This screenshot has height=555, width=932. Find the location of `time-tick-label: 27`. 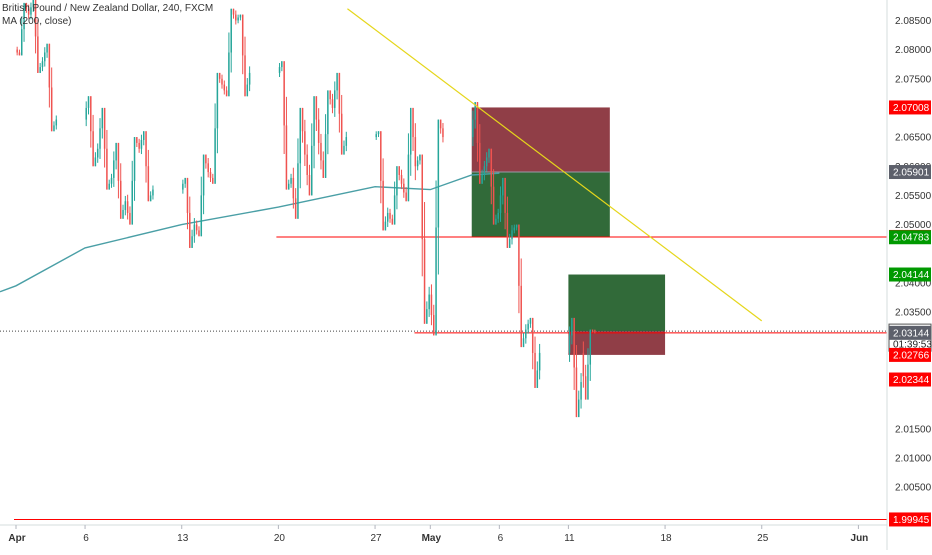

time-tick-label: 27 is located at coordinates (376, 538).